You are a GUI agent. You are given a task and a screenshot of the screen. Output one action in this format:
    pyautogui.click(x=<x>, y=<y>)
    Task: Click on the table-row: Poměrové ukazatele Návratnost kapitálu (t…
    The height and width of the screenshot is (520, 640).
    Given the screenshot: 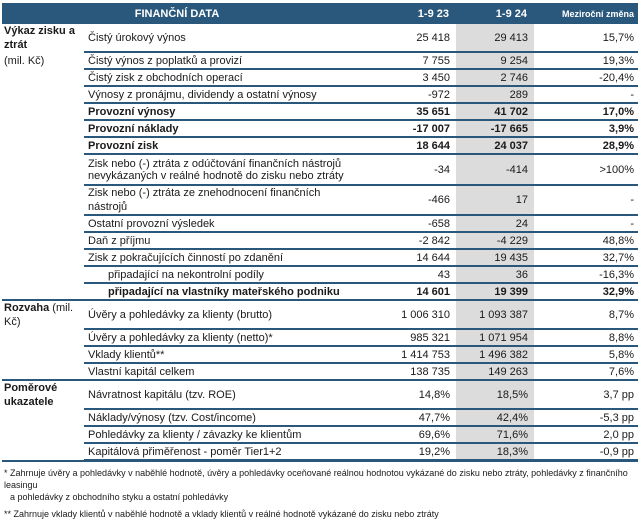 What is the action you would take?
    pyautogui.click(x=320, y=395)
    